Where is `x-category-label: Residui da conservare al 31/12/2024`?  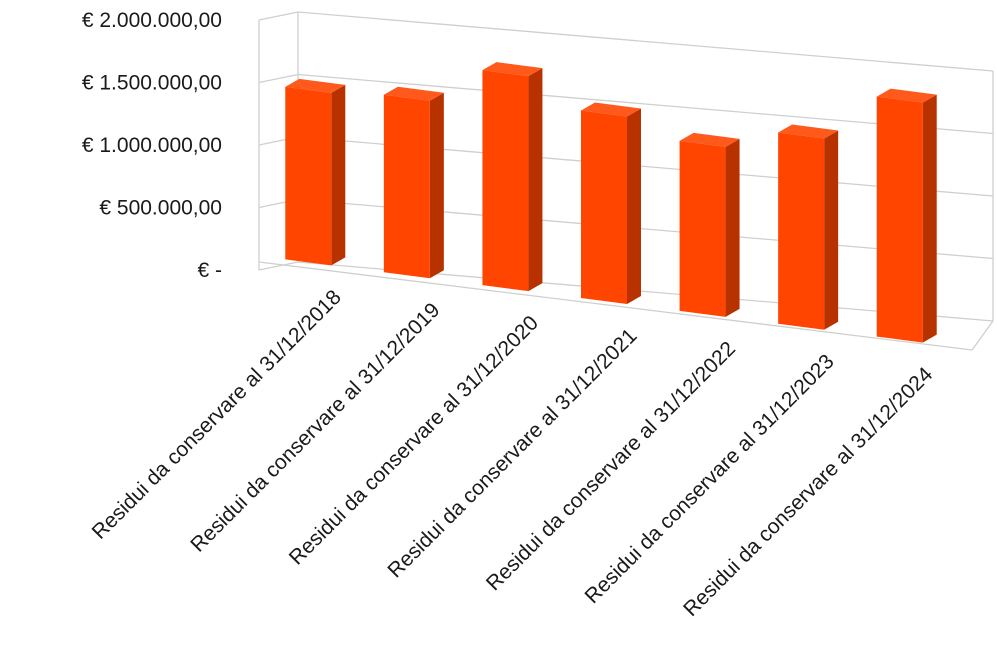
x-category-label: Residui da conservare al 31/12/2024 is located at coordinates (808, 492).